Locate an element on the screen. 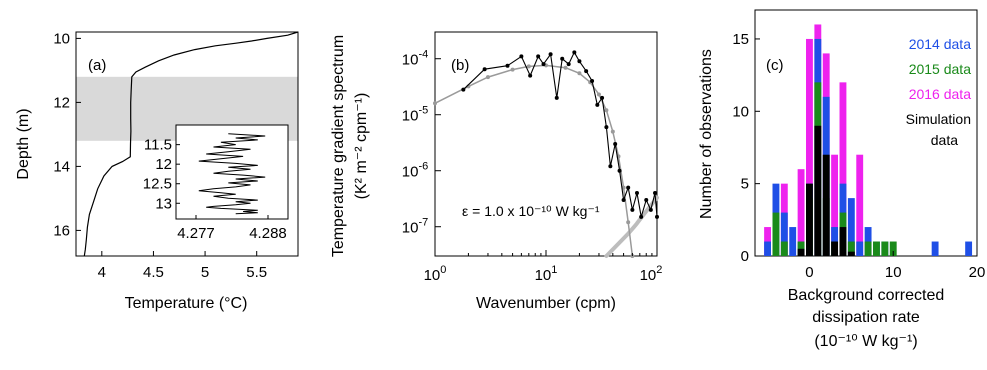 The image size is (987, 370). panel-b-x-ticks: 10⁰ 10¹ 10² is located at coordinates (543, 267).